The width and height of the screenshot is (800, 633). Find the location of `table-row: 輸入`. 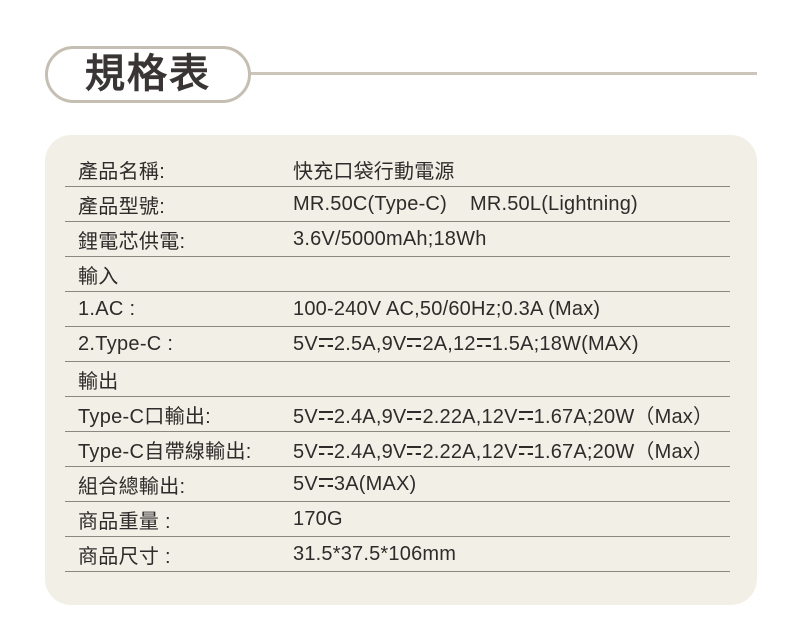

table-row: 輸入 is located at coordinates (397, 274).